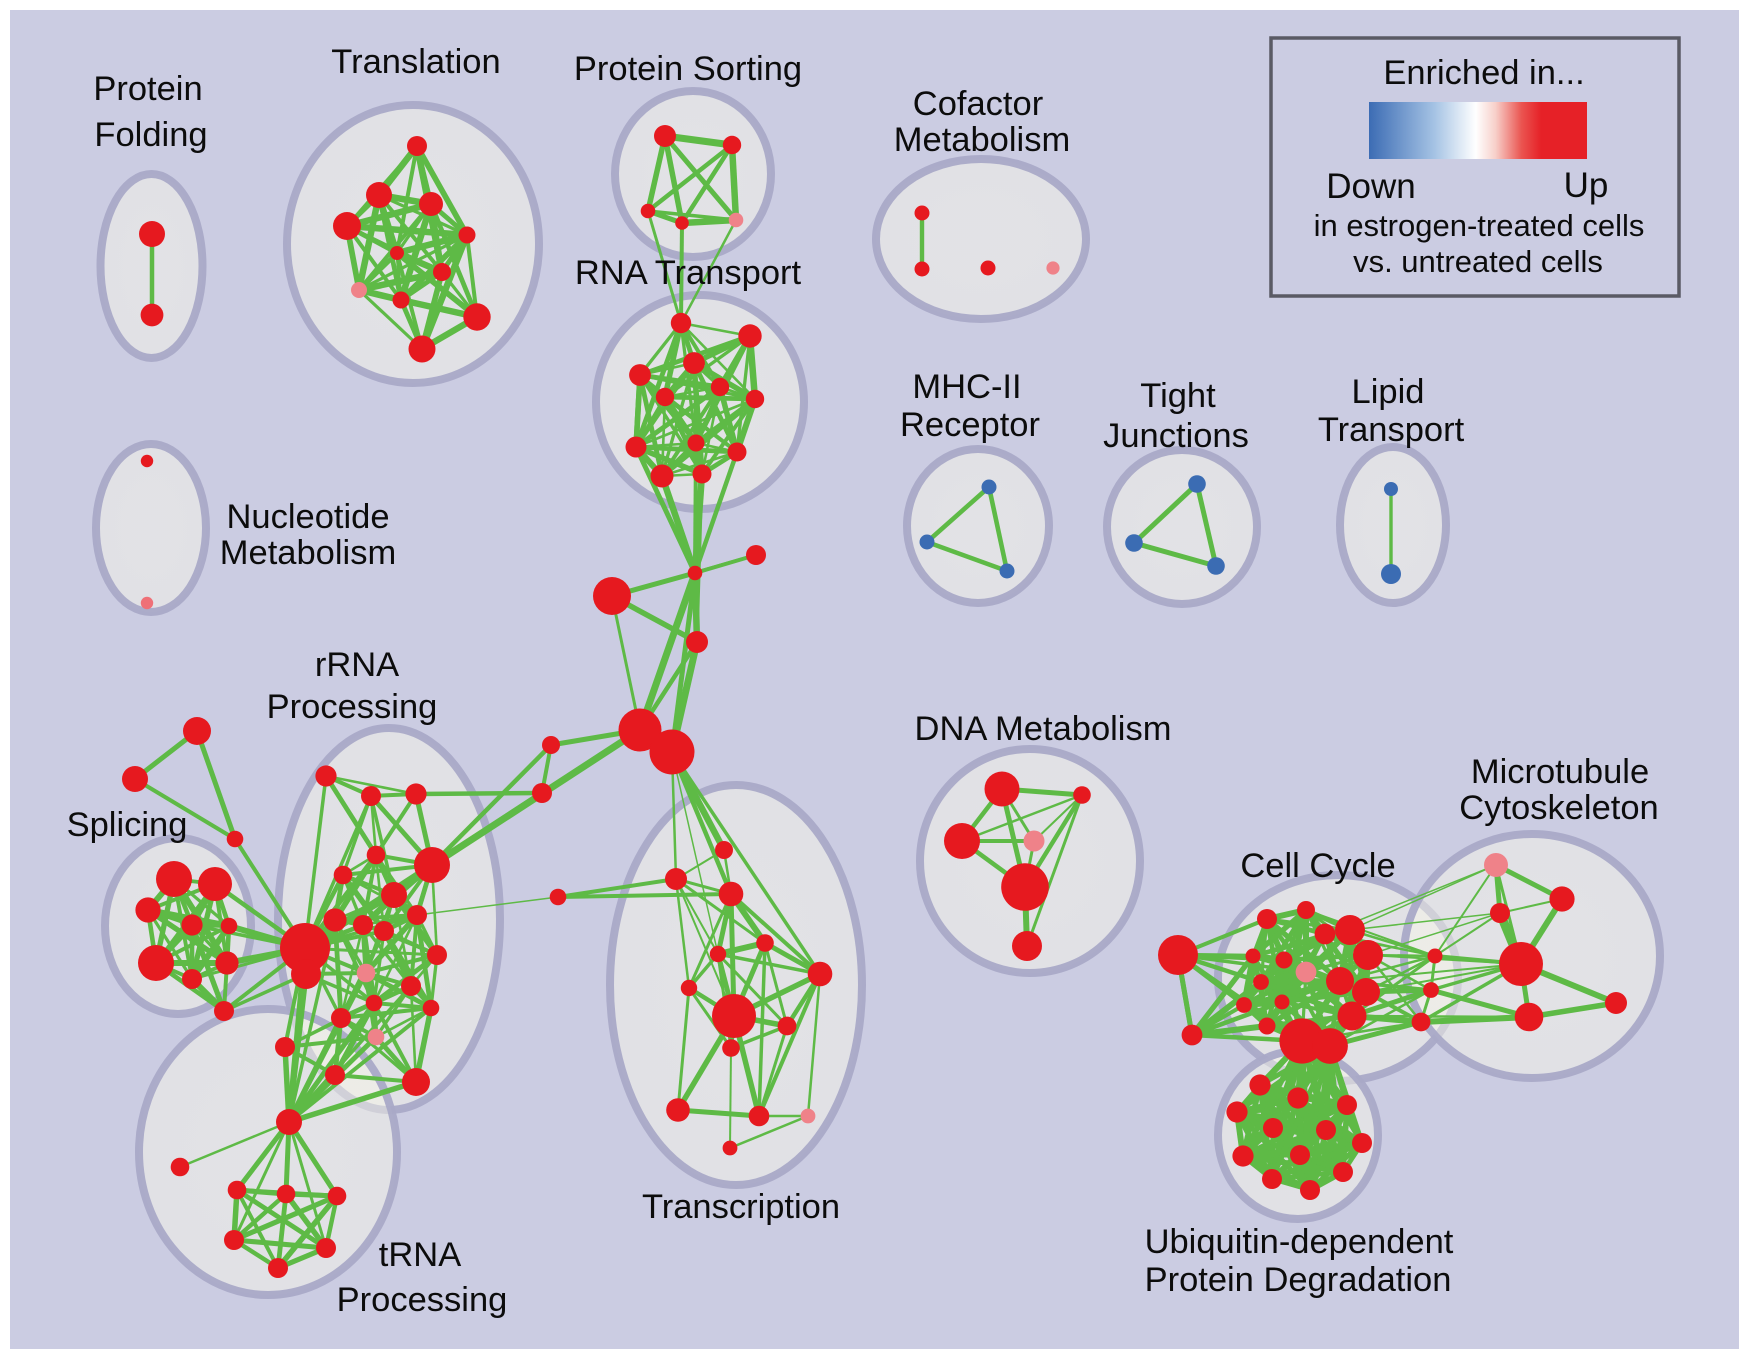 This screenshot has height=1360, width=1750. Describe the element at coordinates (1586, 185) in the screenshot. I see `svg-text: Up` at that location.